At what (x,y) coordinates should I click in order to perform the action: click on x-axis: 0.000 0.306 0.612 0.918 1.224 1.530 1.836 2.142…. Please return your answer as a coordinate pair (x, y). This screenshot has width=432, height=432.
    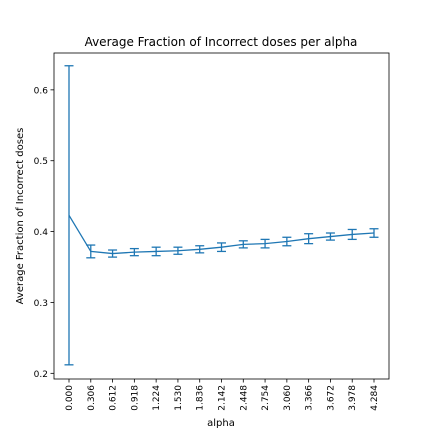
    Looking at the image, I should click on (222, 395).